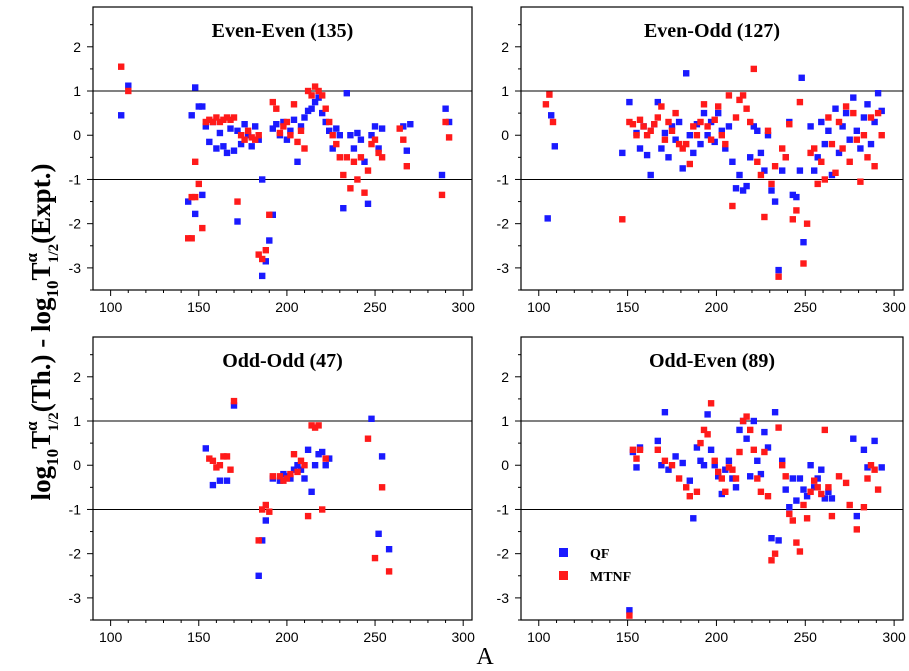 The height and width of the screenshot is (671, 909). I want to click on x-tick-label: 100, so click(111, 307).